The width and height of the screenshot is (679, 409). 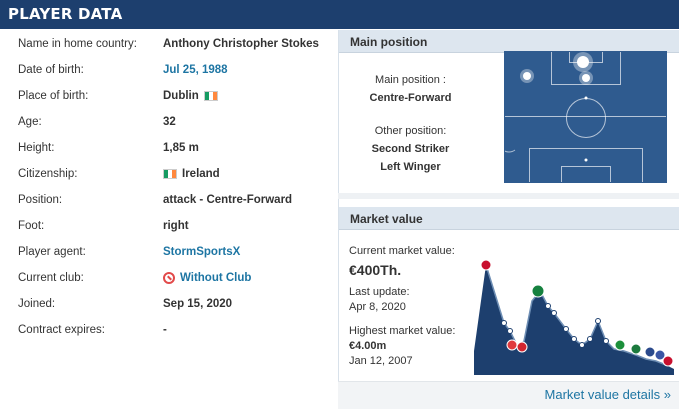 What do you see at coordinates (181, 96) in the screenshot?
I see `birthplace-value: Dublin` at bounding box center [181, 96].